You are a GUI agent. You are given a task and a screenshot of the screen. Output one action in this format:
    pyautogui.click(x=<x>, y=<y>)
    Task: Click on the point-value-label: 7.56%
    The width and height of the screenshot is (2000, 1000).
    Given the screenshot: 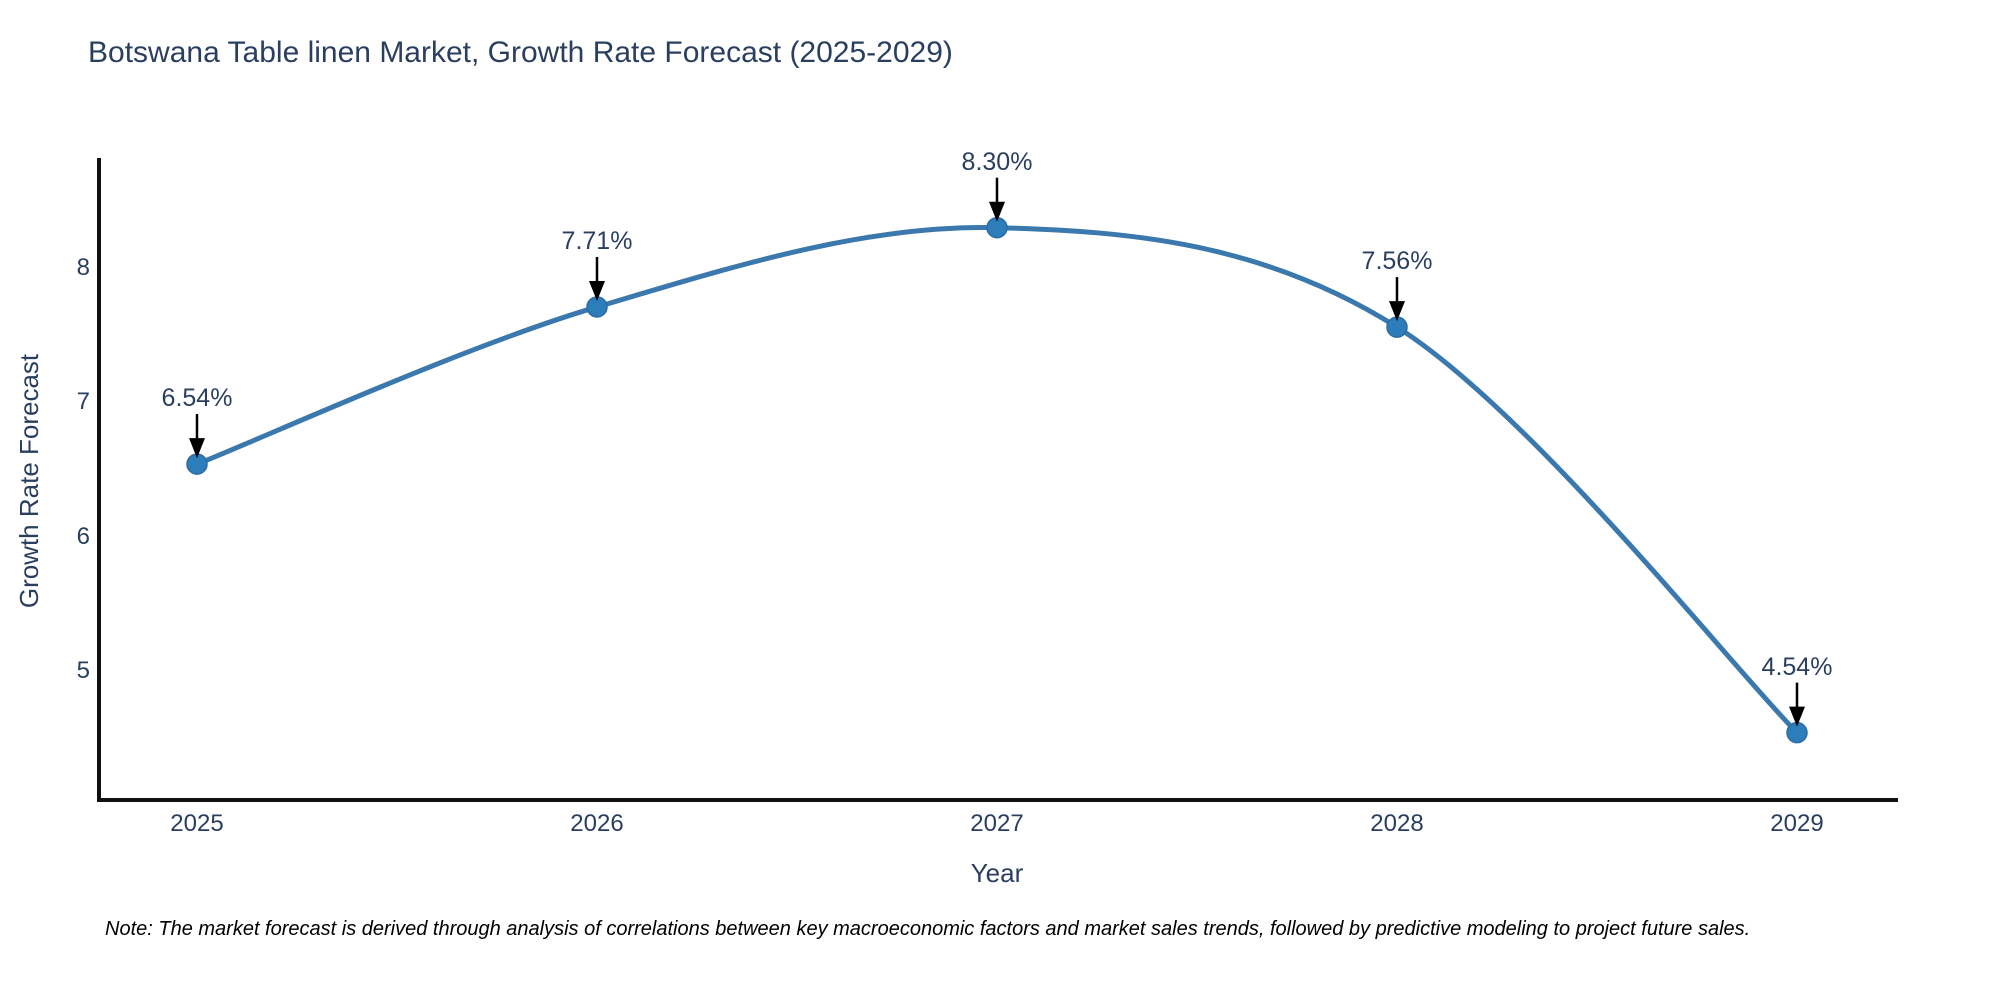 What is the action you would take?
    pyautogui.click(x=1397, y=261)
    